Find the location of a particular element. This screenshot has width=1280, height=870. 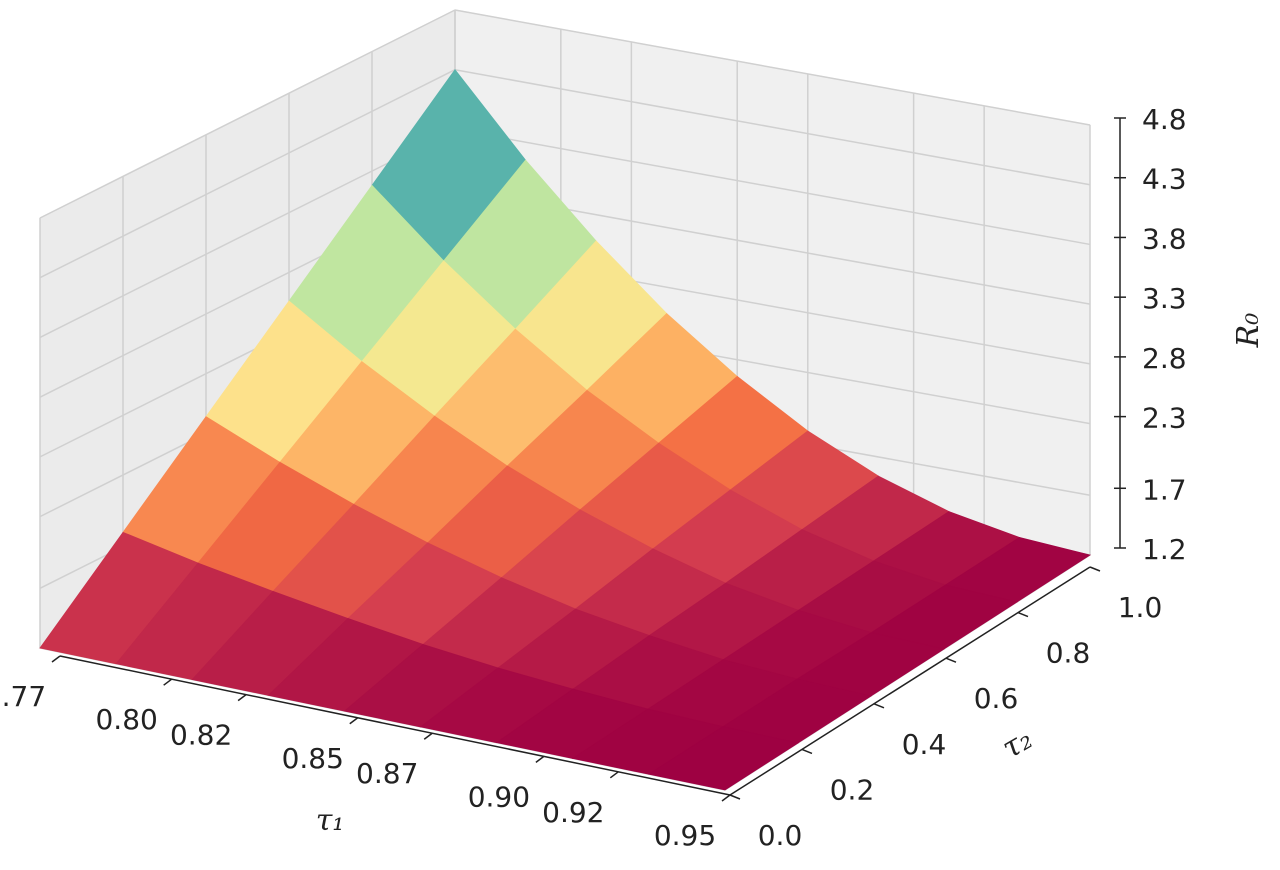

x-tick-label: 0.95 is located at coordinates (685, 835).